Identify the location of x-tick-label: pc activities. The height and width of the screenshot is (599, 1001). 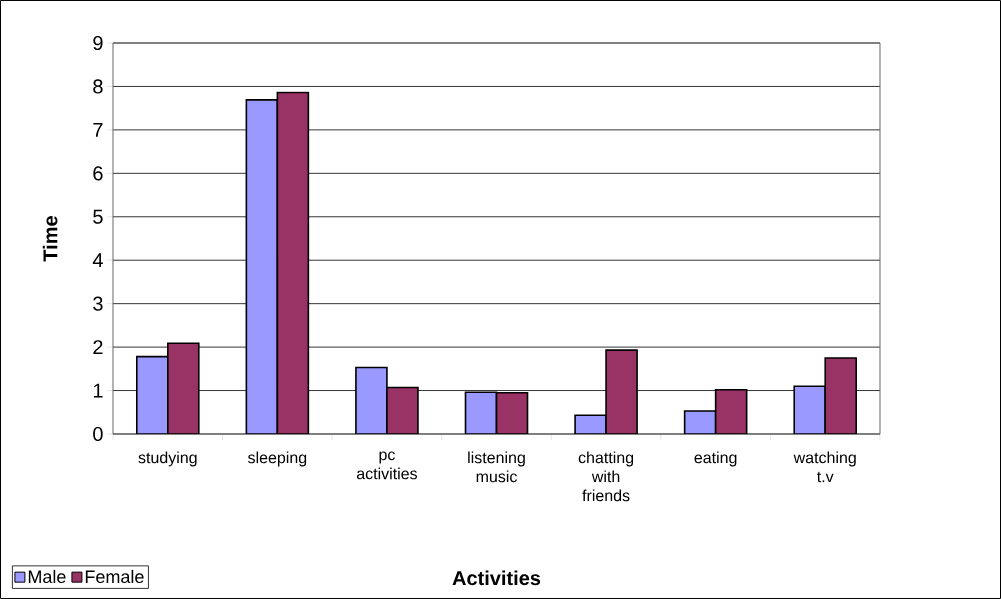
(387, 465).